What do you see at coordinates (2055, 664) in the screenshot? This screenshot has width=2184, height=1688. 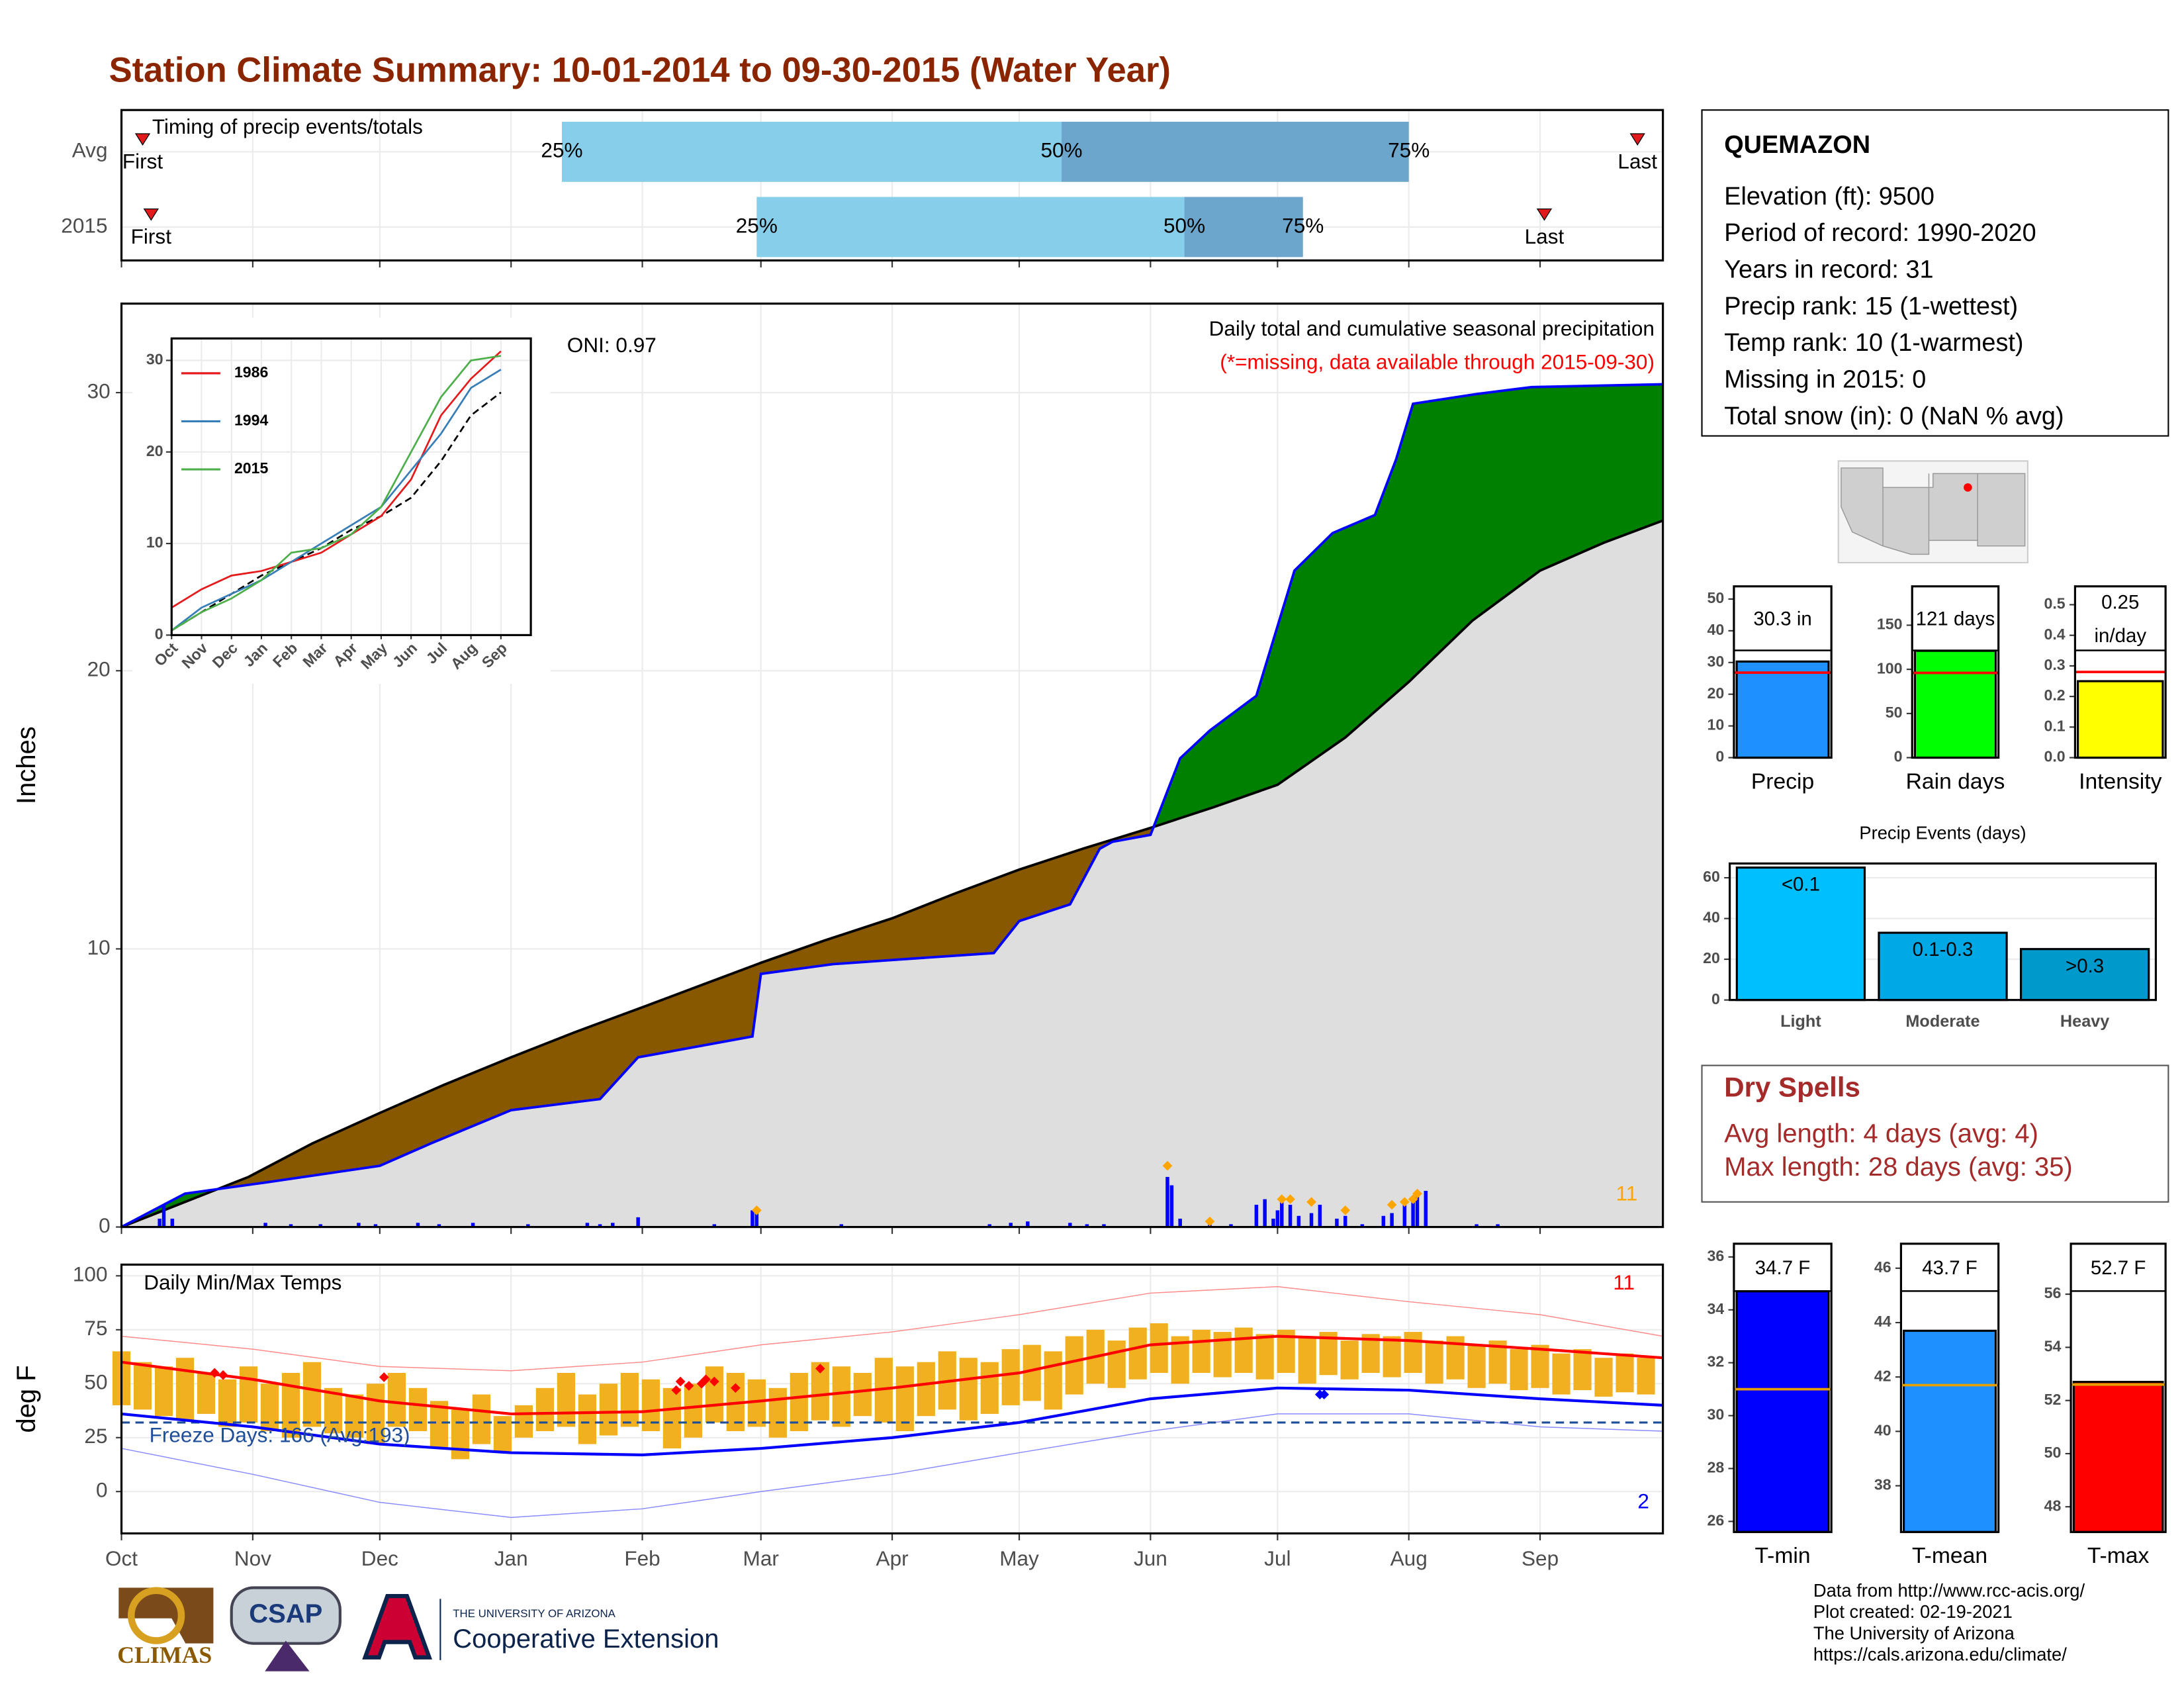 I see `y-tick-label: 0.3` at bounding box center [2055, 664].